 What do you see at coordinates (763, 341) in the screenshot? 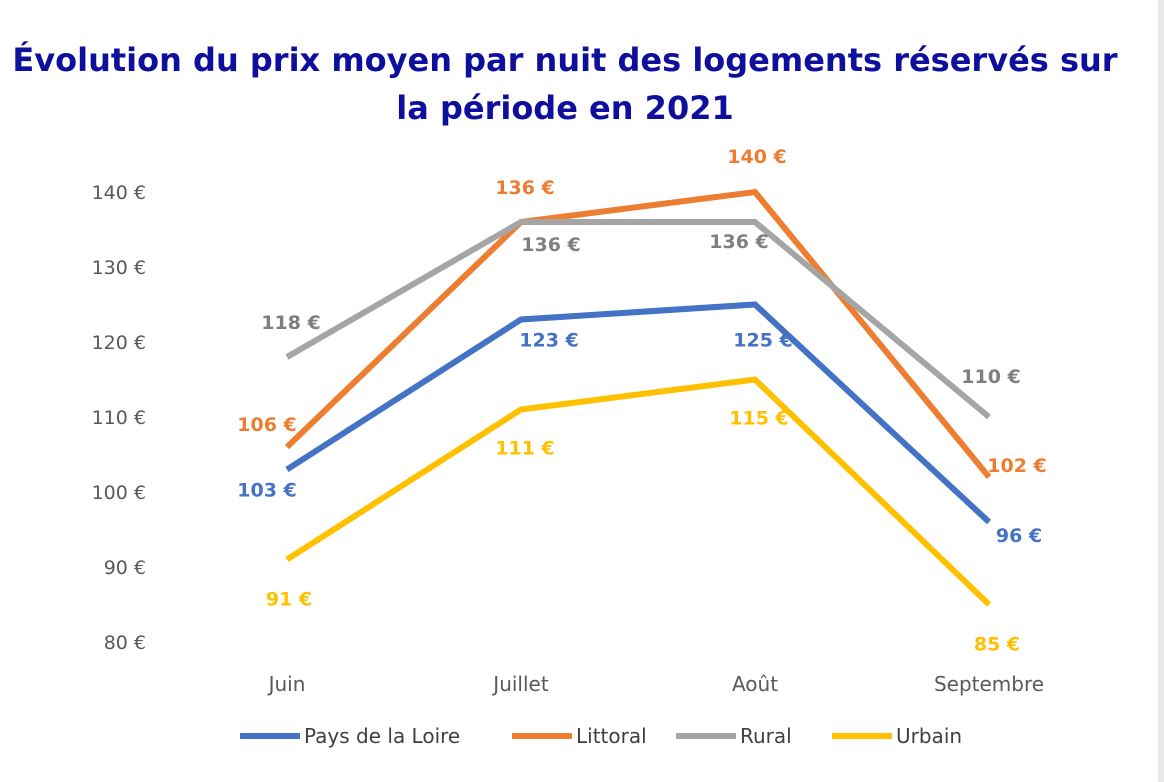
I see `data-label: 125 €` at bounding box center [763, 341].